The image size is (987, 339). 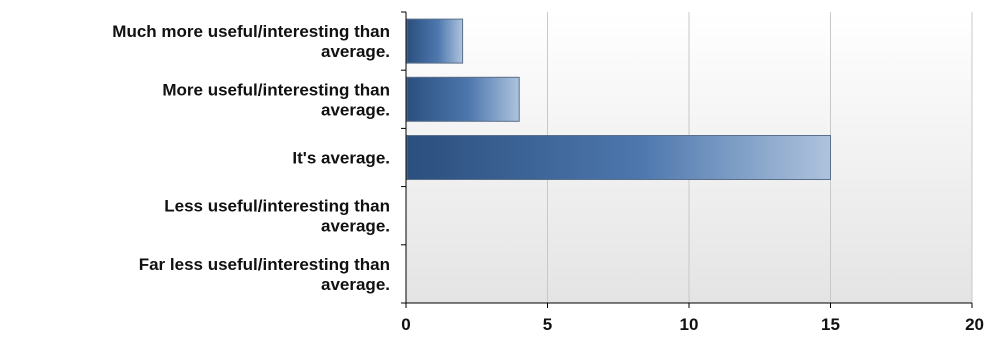 What do you see at coordinates (974, 324) in the screenshot?
I see `x-tick-label: 20` at bounding box center [974, 324].